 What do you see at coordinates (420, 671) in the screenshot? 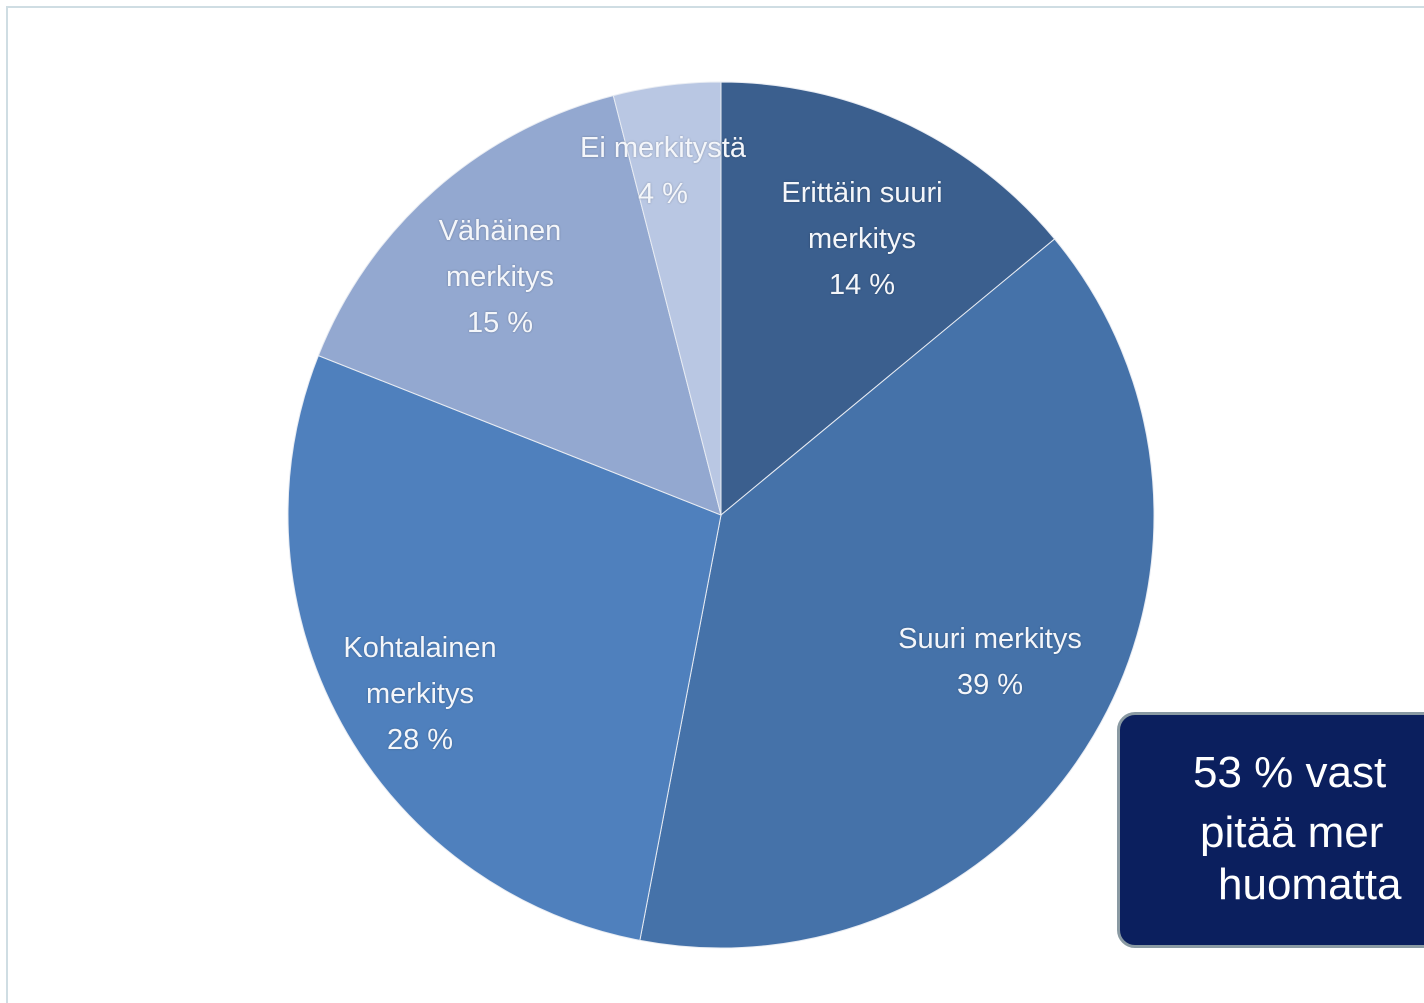
I see `category-name: Kohtalainen merkitys` at bounding box center [420, 671].